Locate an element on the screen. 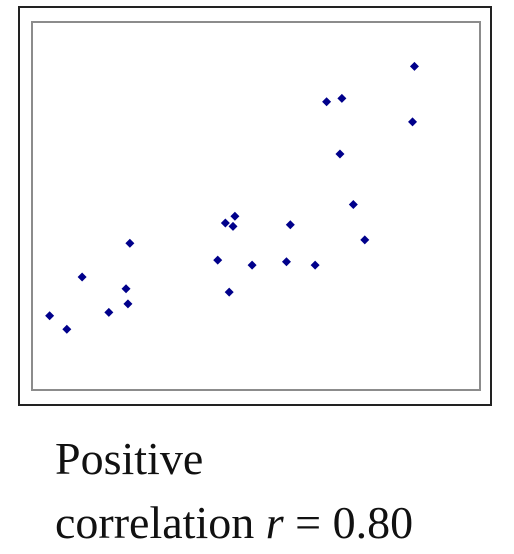  caption-line-2: correlation r = 0.80 is located at coordinates (234, 523).